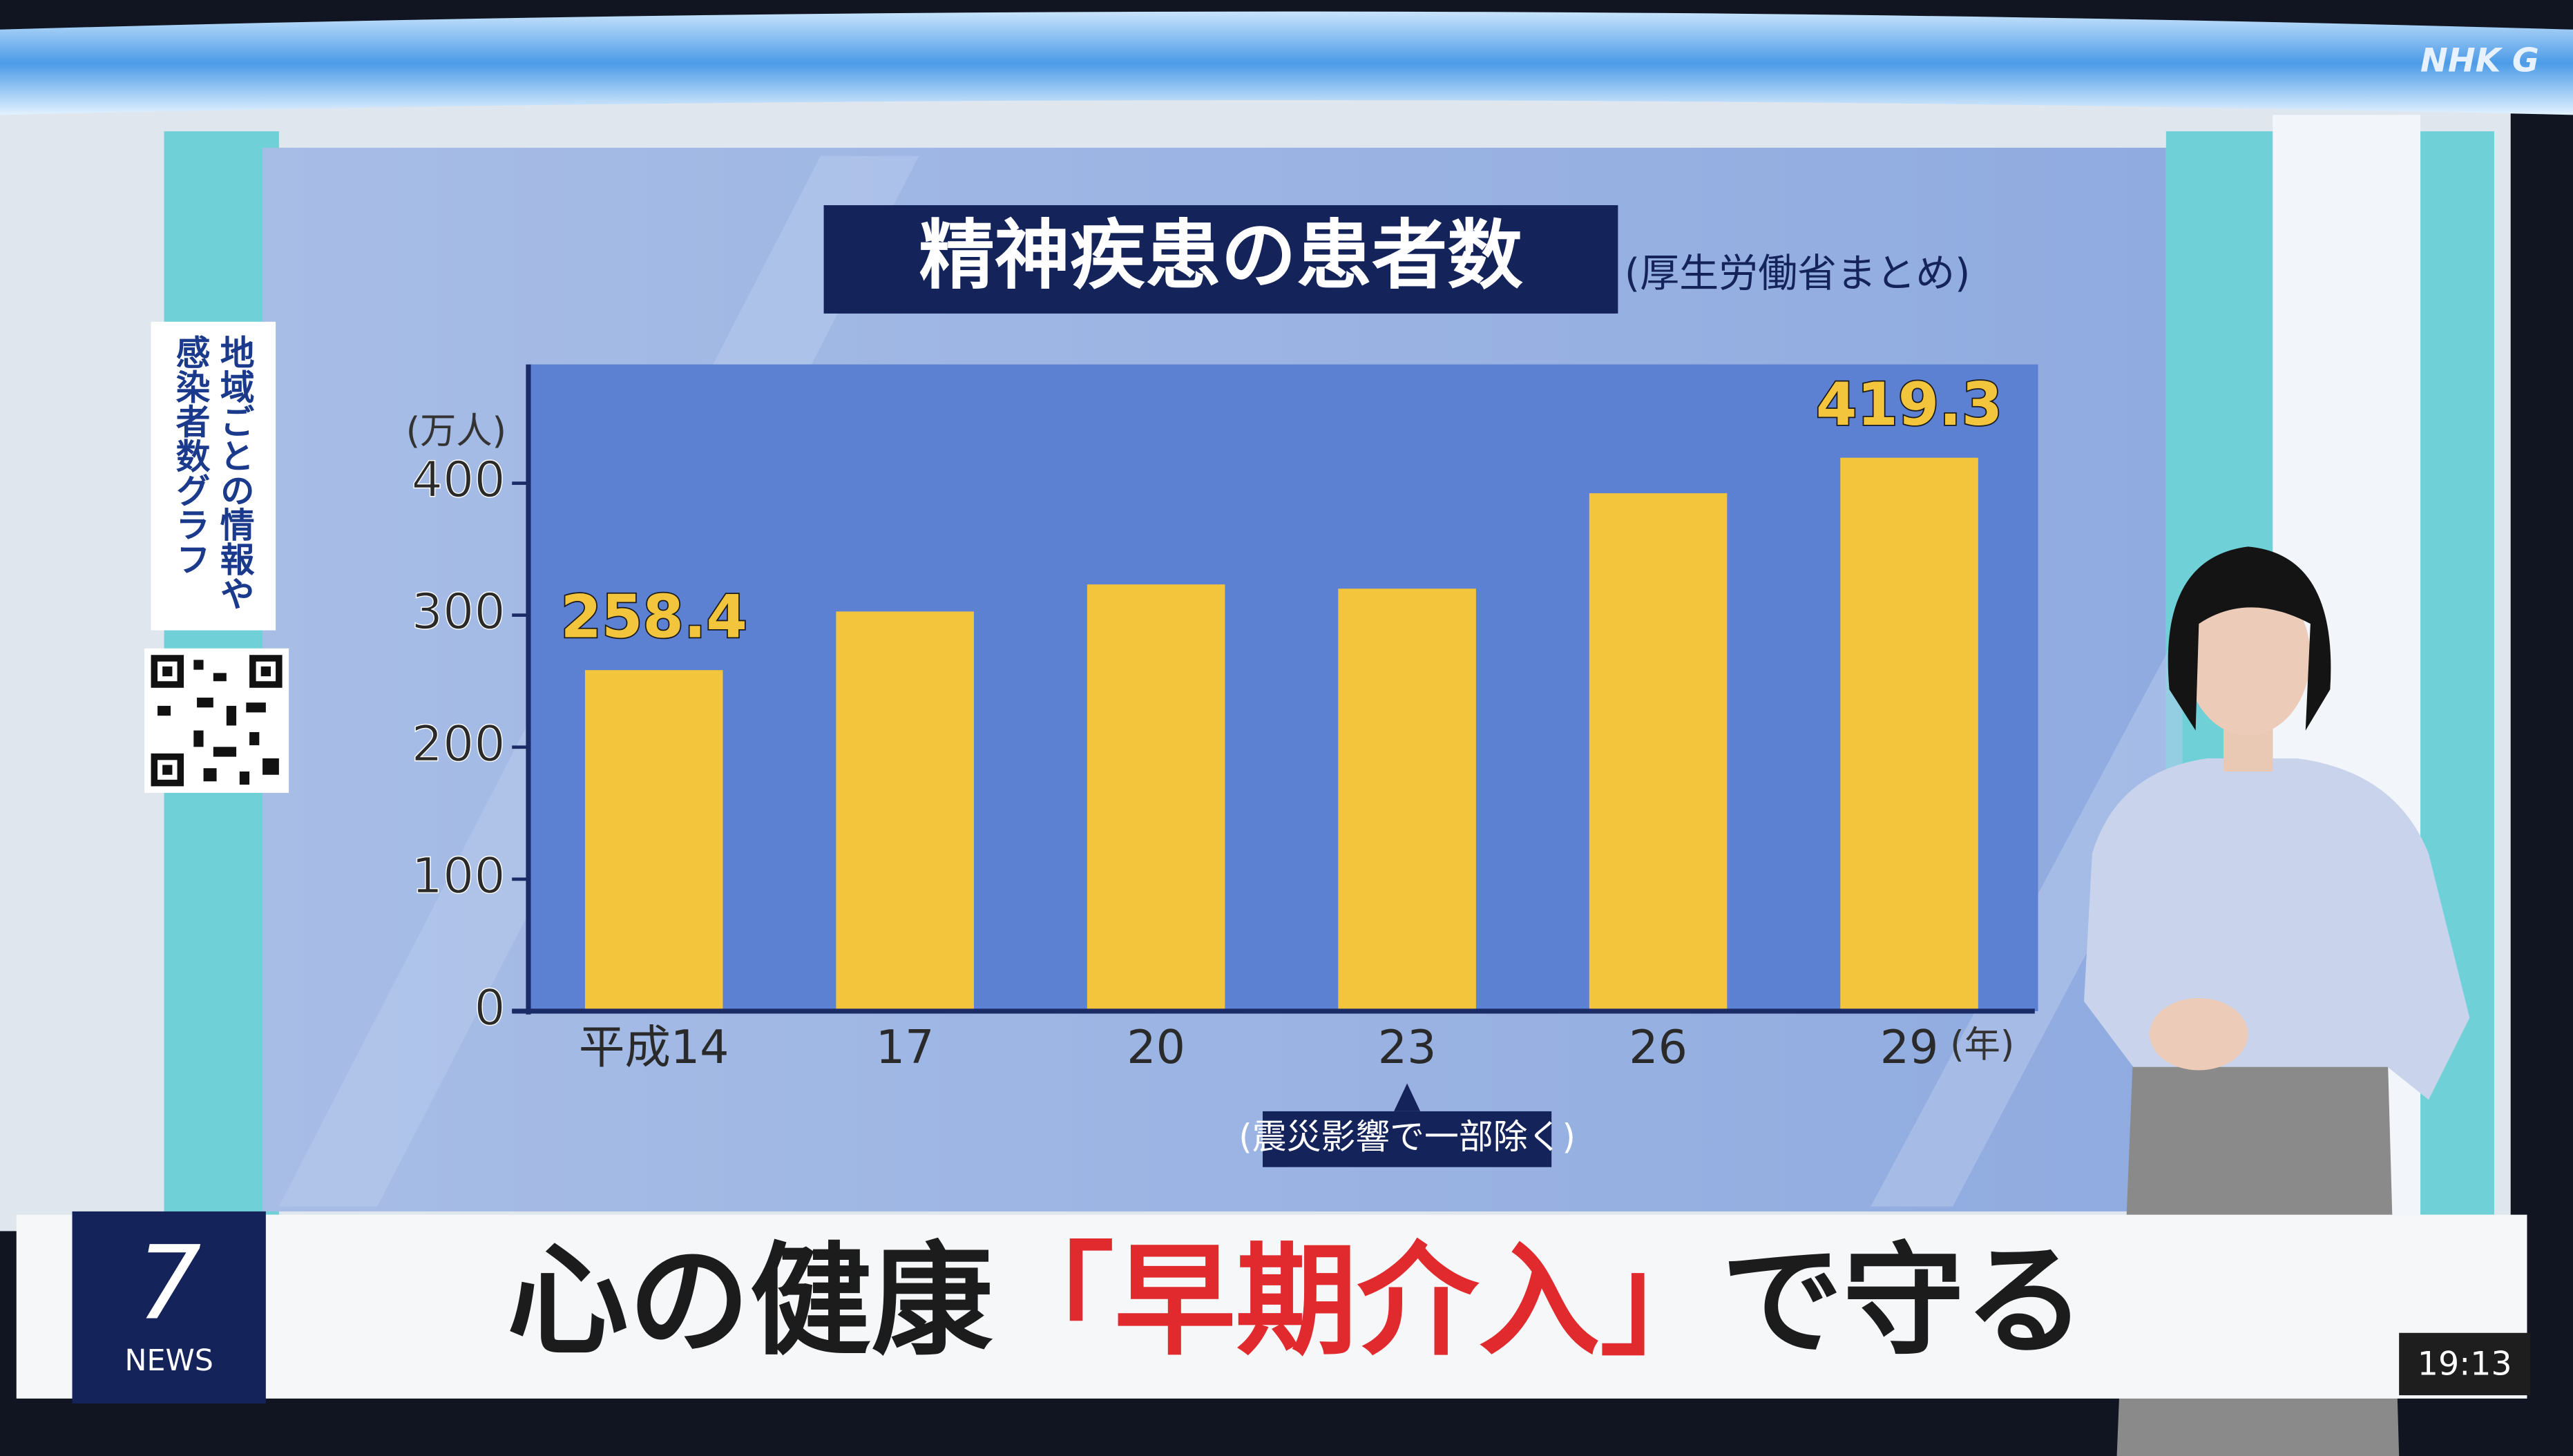 The image size is (2573, 1456). What do you see at coordinates (1407, 1047) in the screenshot?
I see `x-tick-label: 23` at bounding box center [1407, 1047].